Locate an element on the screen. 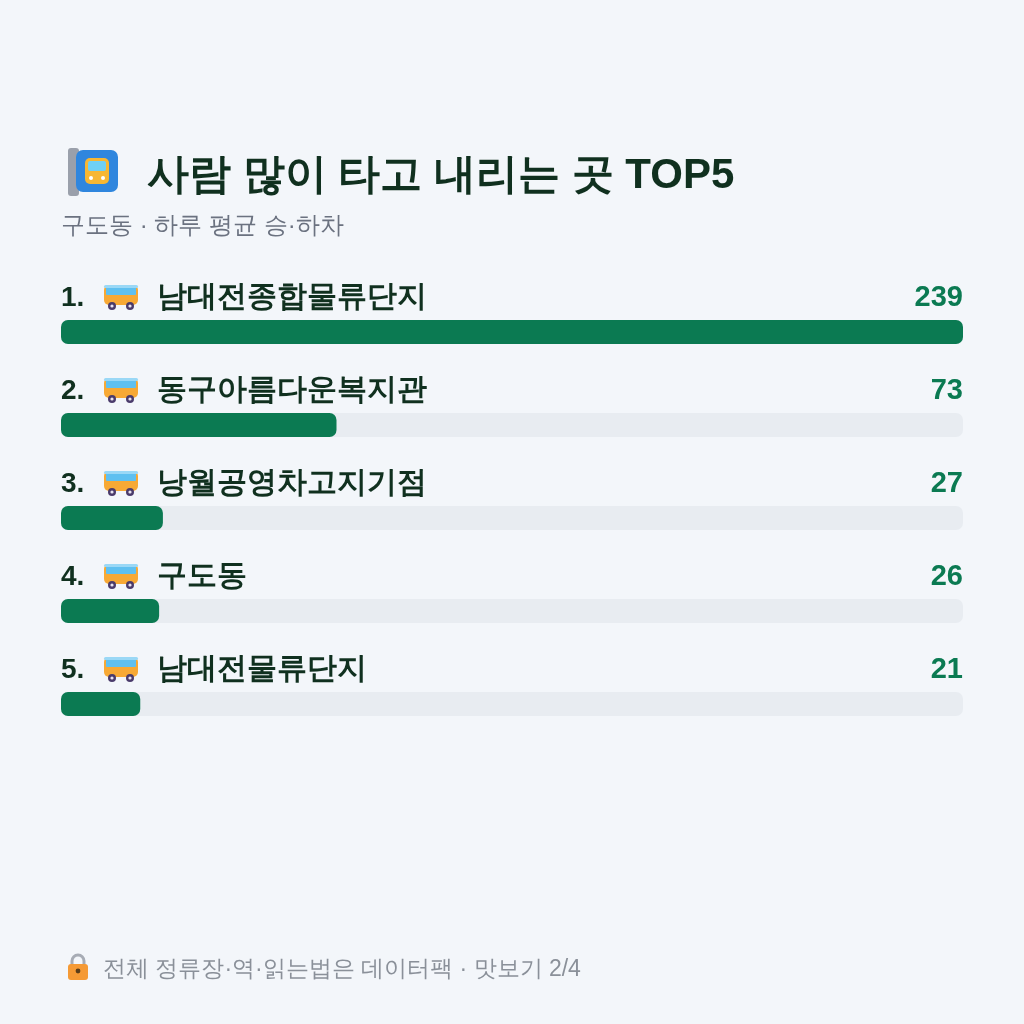 The image size is (1024, 1024). data-label: 21 is located at coordinates (946, 668).